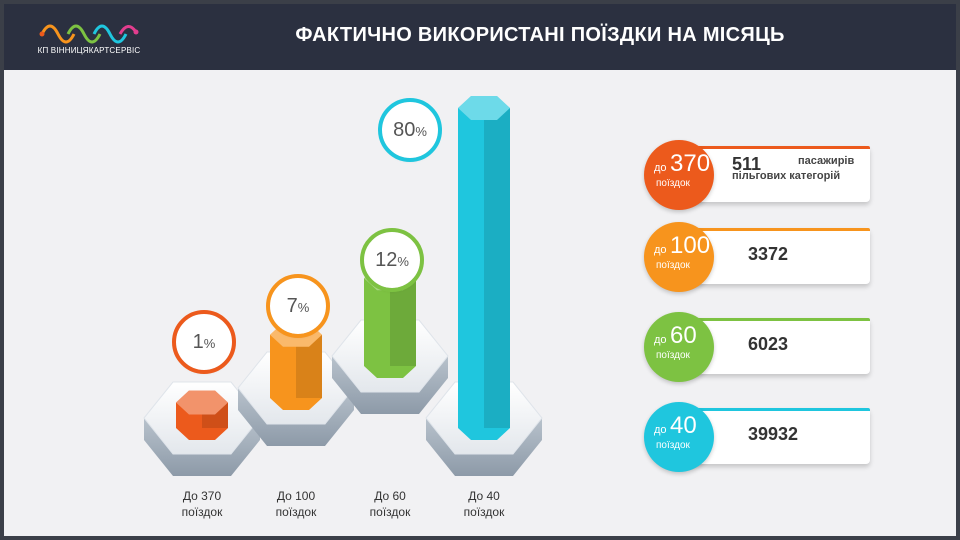 This screenshot has height=540, width=960. Describe the element at coordinates (690, 245) in the screenshot. I see `legend-number: 100` at that location.